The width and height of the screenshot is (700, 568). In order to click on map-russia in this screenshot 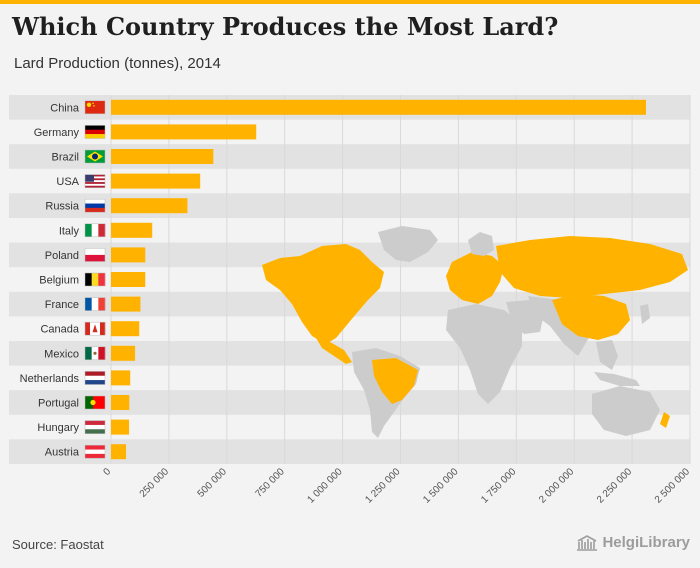, I will do `click(592, 267)`.